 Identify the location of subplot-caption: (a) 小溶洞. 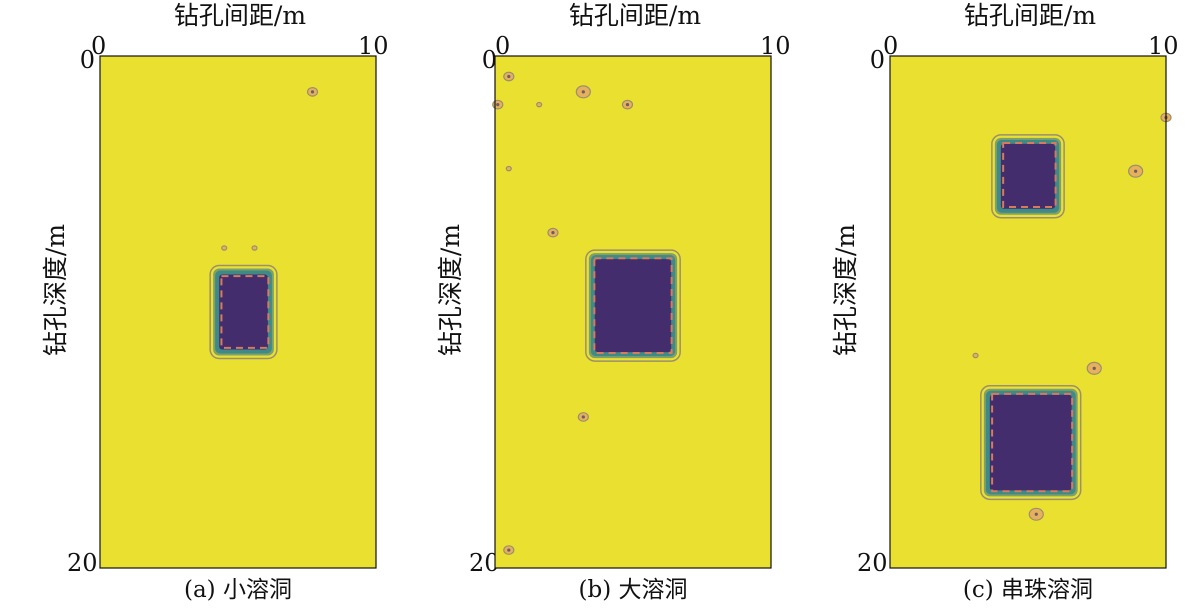
(238, 590).